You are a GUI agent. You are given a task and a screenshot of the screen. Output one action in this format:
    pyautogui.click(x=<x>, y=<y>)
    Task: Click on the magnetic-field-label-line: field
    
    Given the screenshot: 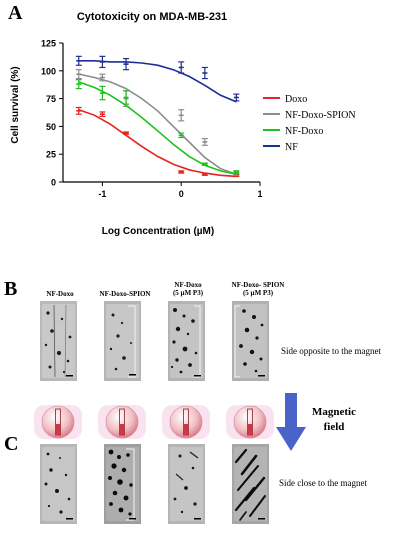 What is the action you would take?
    pyautogui.click(x=334, y=427)
    